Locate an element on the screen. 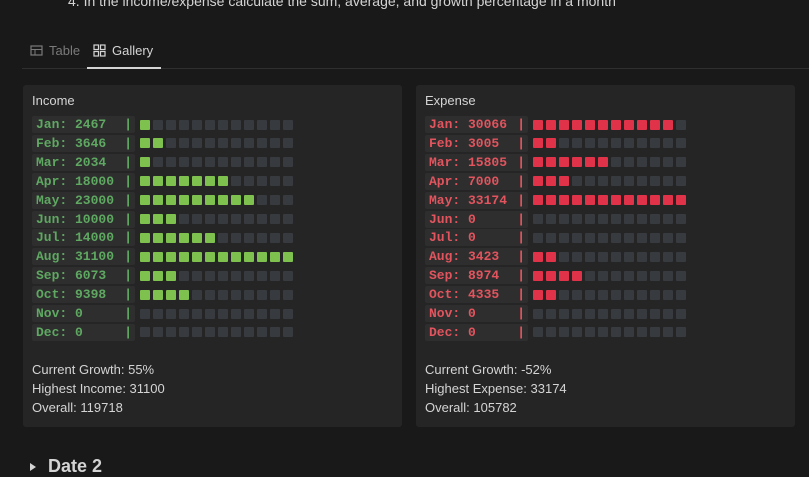  month-value: Jul: 0 is located at coordinates (452, 238).